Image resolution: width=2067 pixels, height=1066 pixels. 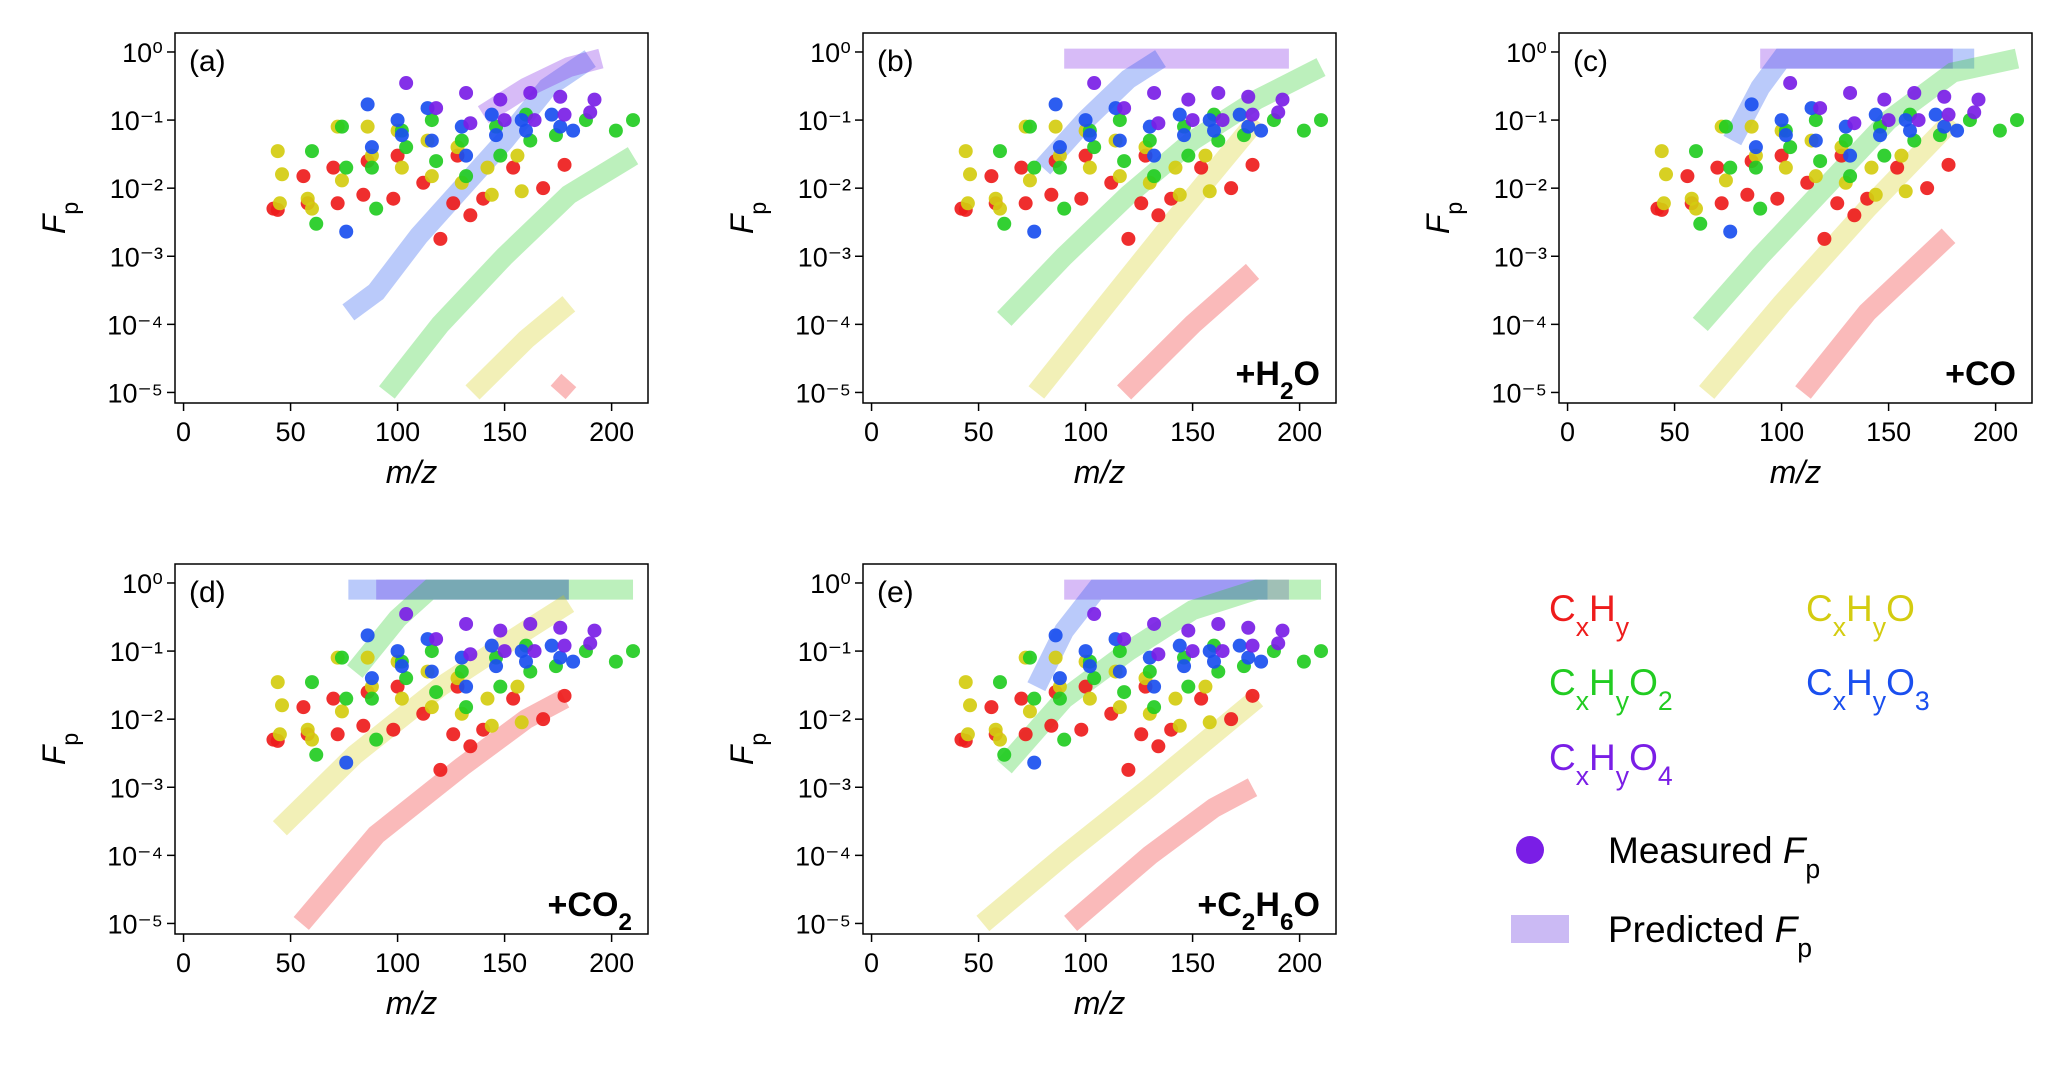 I want to click on legend-entry: CxHyO, so click(x=1860, y=615).